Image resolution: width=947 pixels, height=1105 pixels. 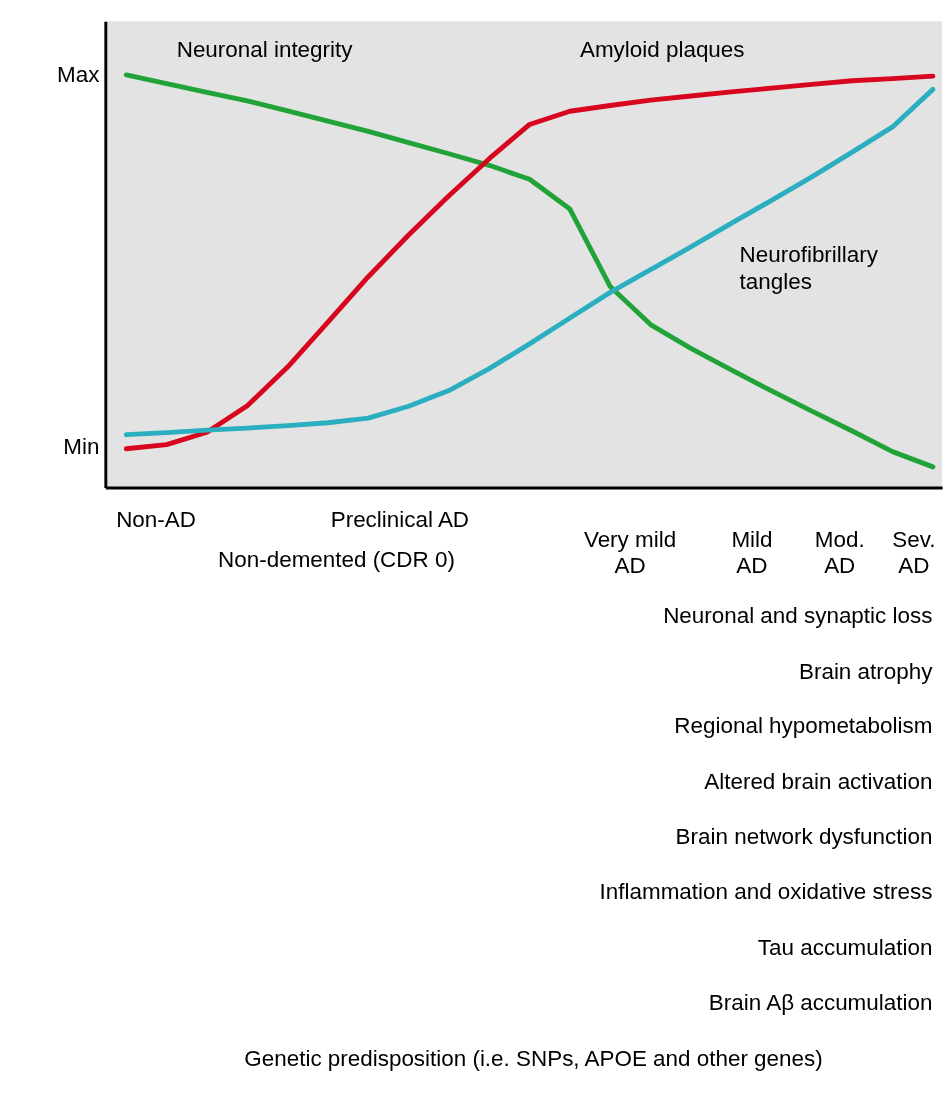 I want to click on series-label: Neuronal integrity, so click(x=265, y=50).